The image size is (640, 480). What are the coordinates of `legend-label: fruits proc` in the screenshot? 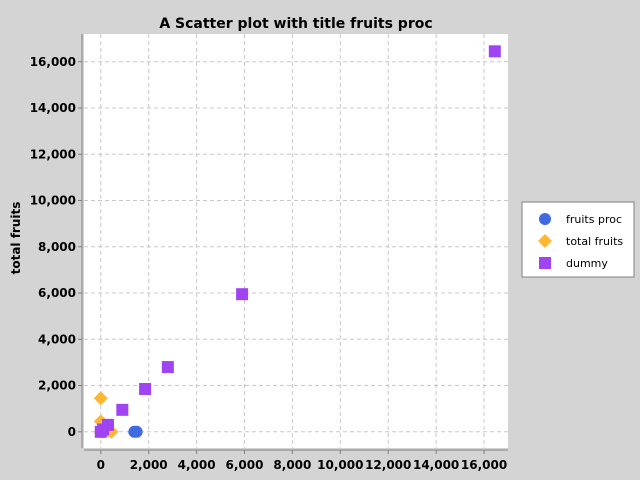 It's located at (594, 219).